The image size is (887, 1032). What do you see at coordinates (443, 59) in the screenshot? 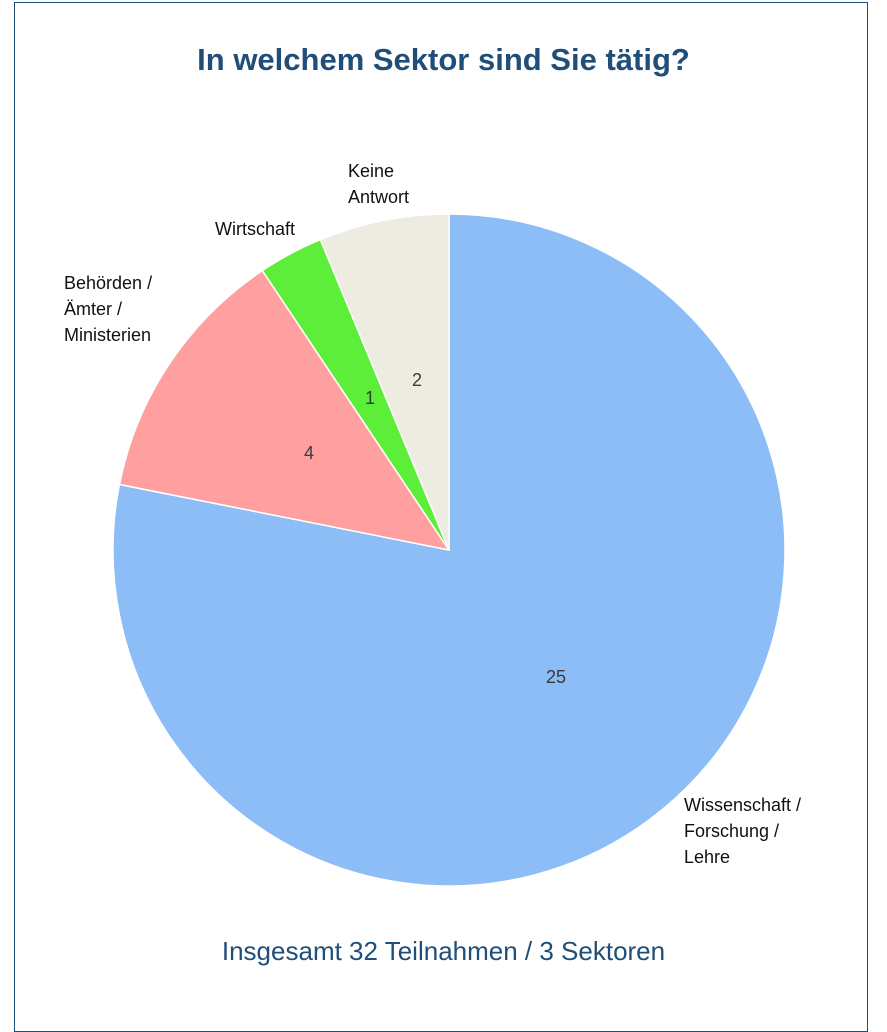
I see `chart-title: In welchem Sektor sind Sie tätig?` at bounding box center [443, 59].